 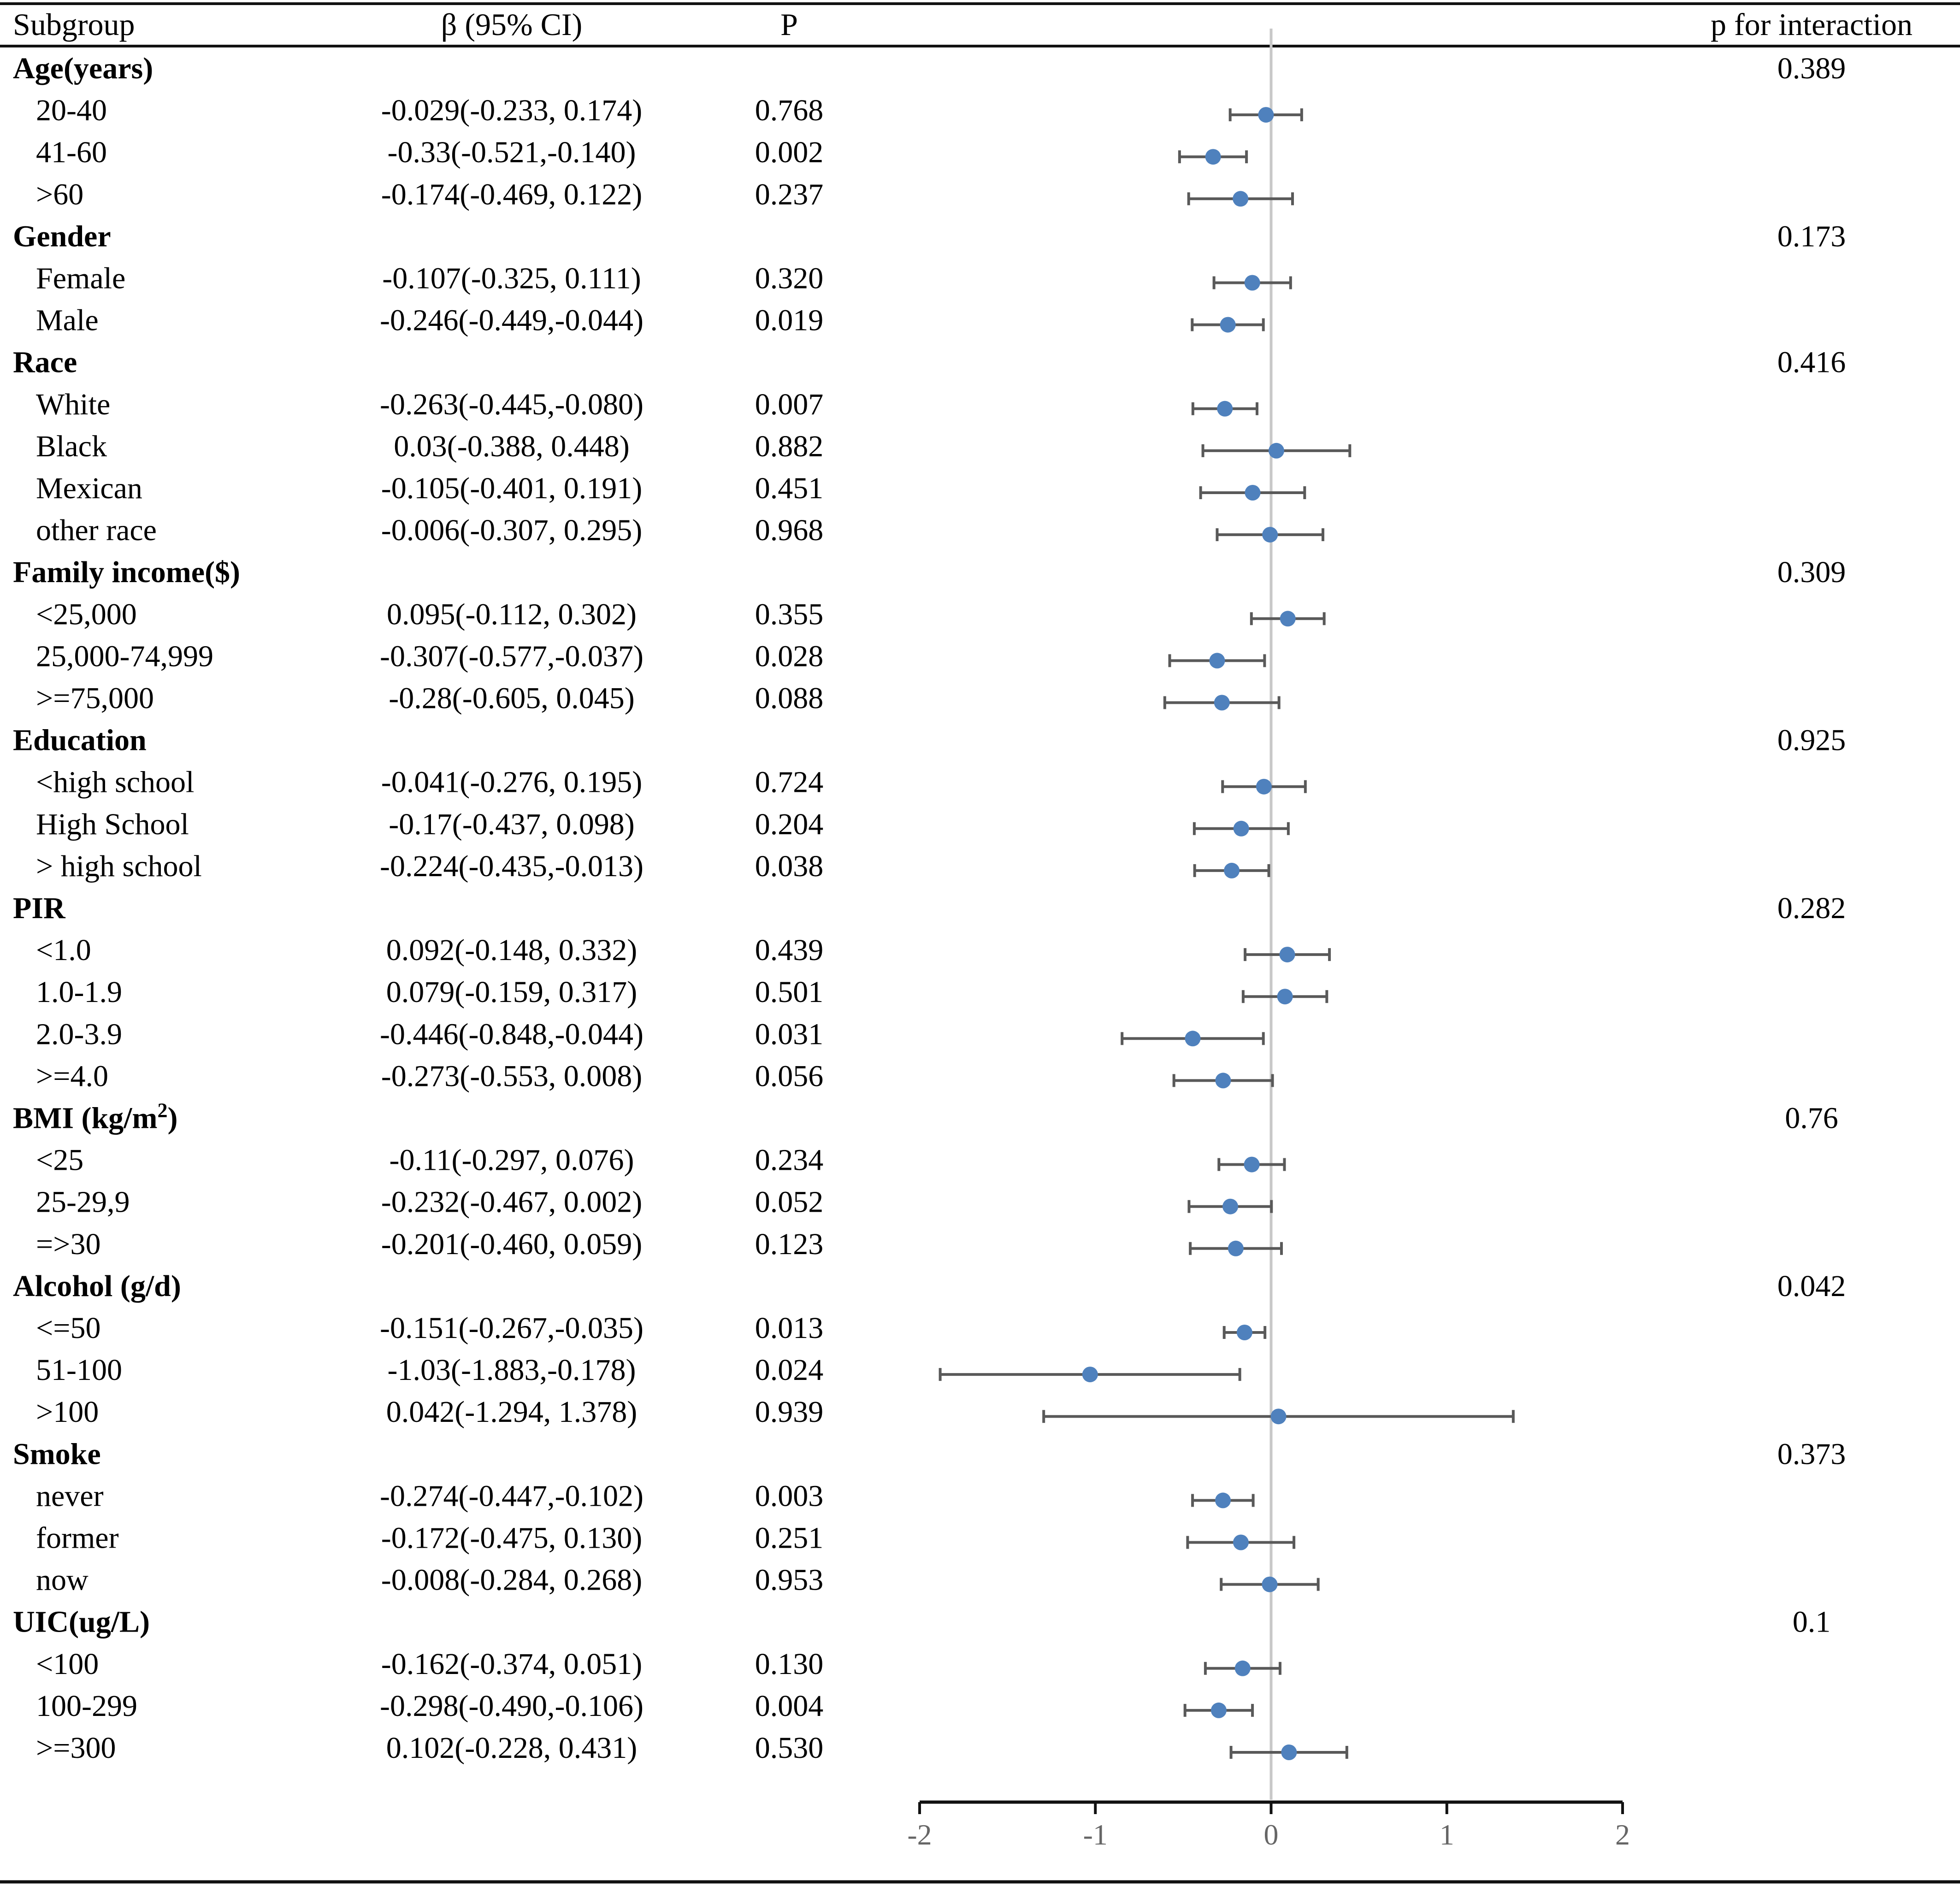 What do you see at coordinates (512, 24) in the screenshot?
I see `header-beta-ci: β (95% CI)` at bounding box center [512, 24].